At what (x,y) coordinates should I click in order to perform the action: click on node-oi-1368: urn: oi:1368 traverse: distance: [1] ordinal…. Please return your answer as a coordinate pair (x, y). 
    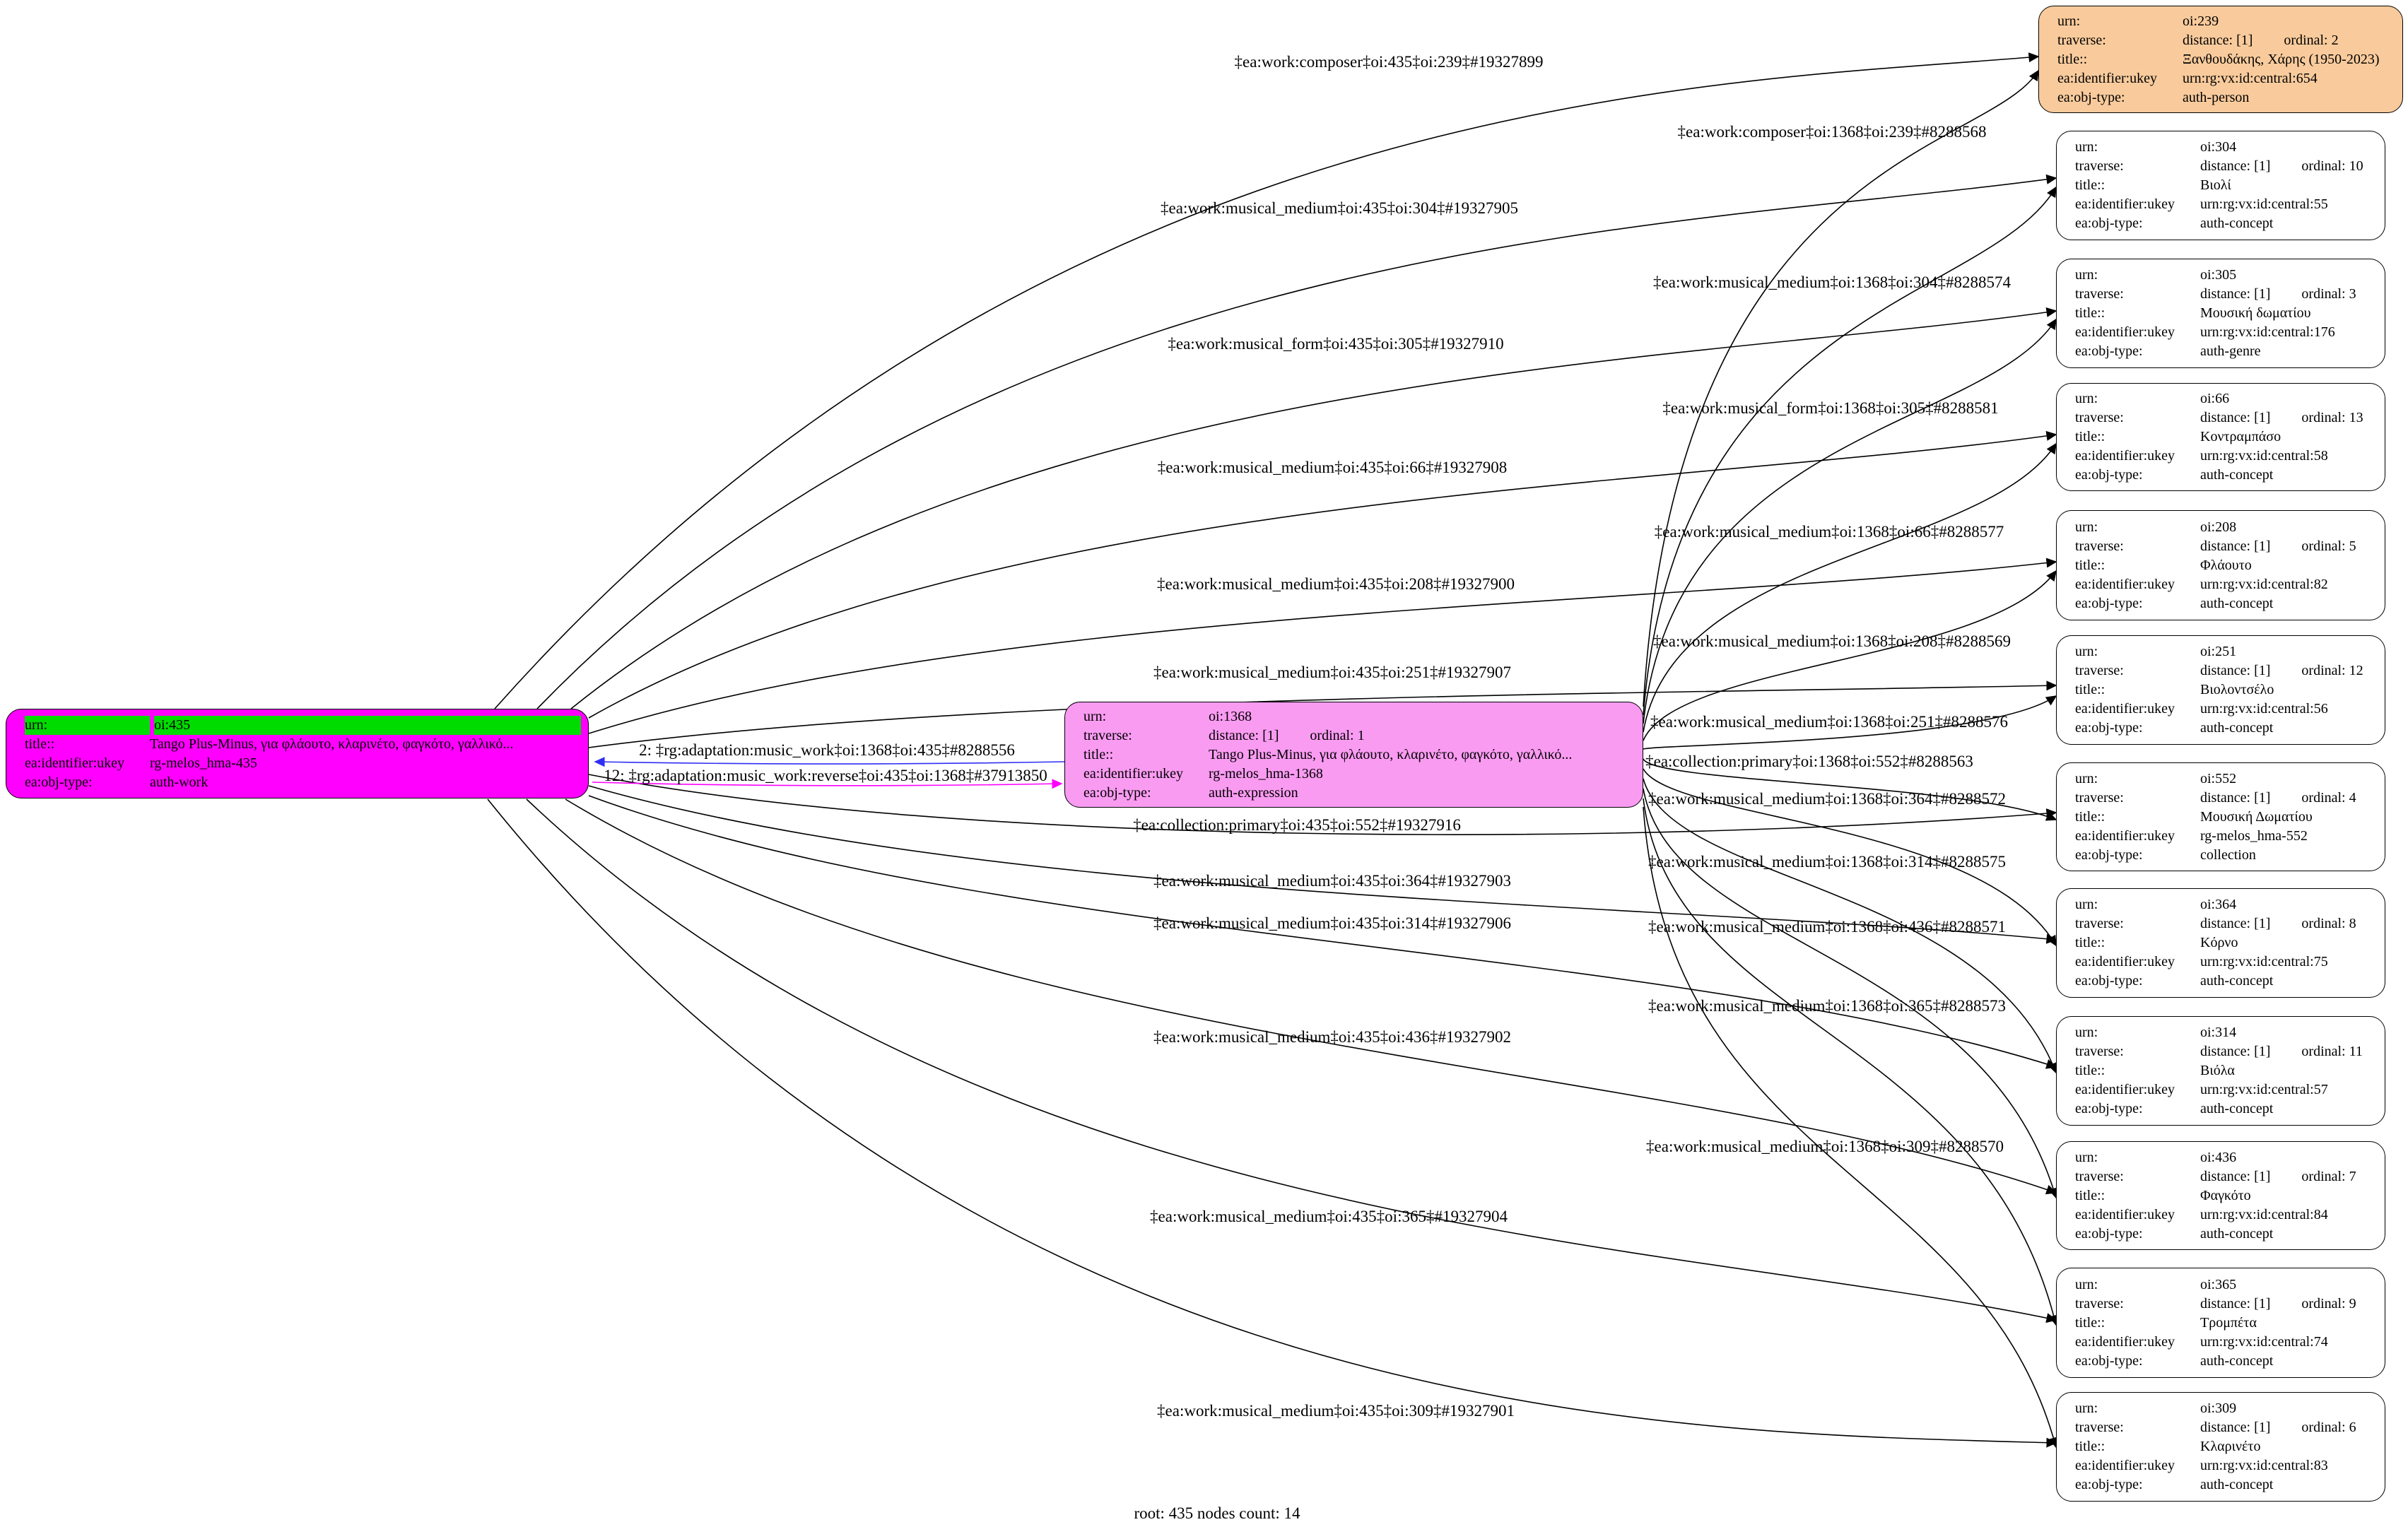
    Looking at the image, I should click on (1353, 755).